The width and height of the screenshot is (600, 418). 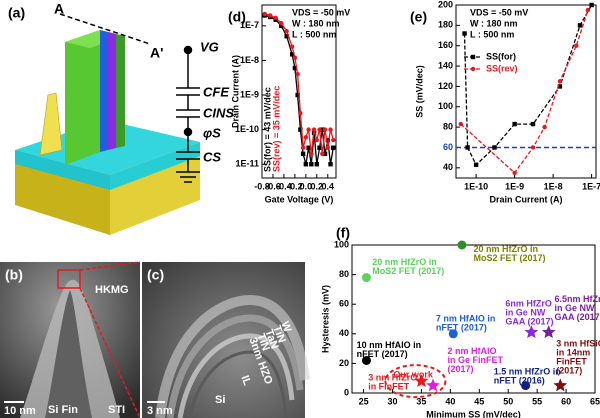 I want to click on y-tick-label: 40, so click(x=344, y=333).